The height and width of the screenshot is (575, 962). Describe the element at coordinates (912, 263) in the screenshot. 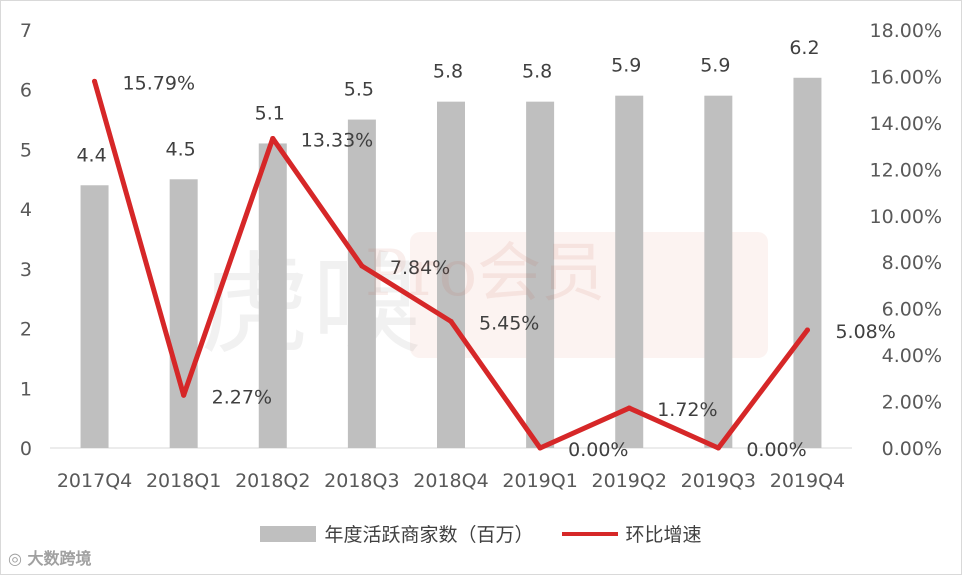

I see `right-tick-label: 8.00%` at that location.